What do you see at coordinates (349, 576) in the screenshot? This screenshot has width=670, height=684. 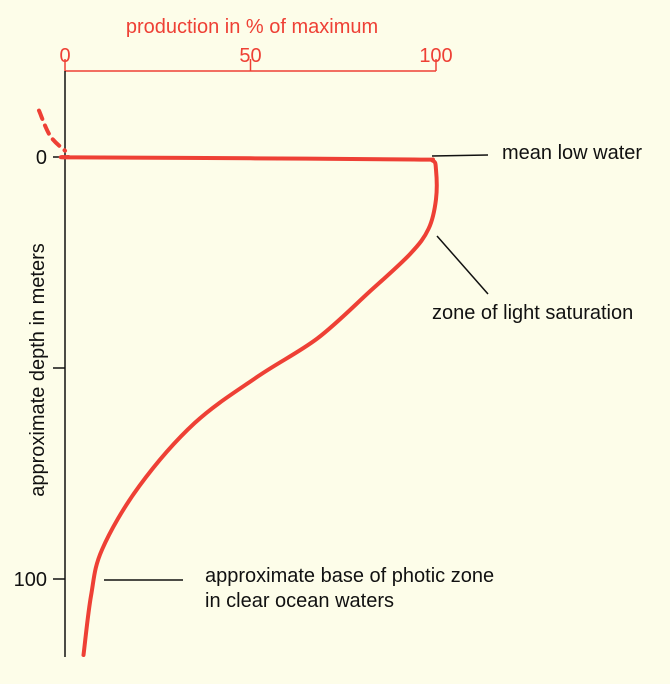 I see `annotation-photic-base: approximate base of photic zone` at bounding box center [349, 576].